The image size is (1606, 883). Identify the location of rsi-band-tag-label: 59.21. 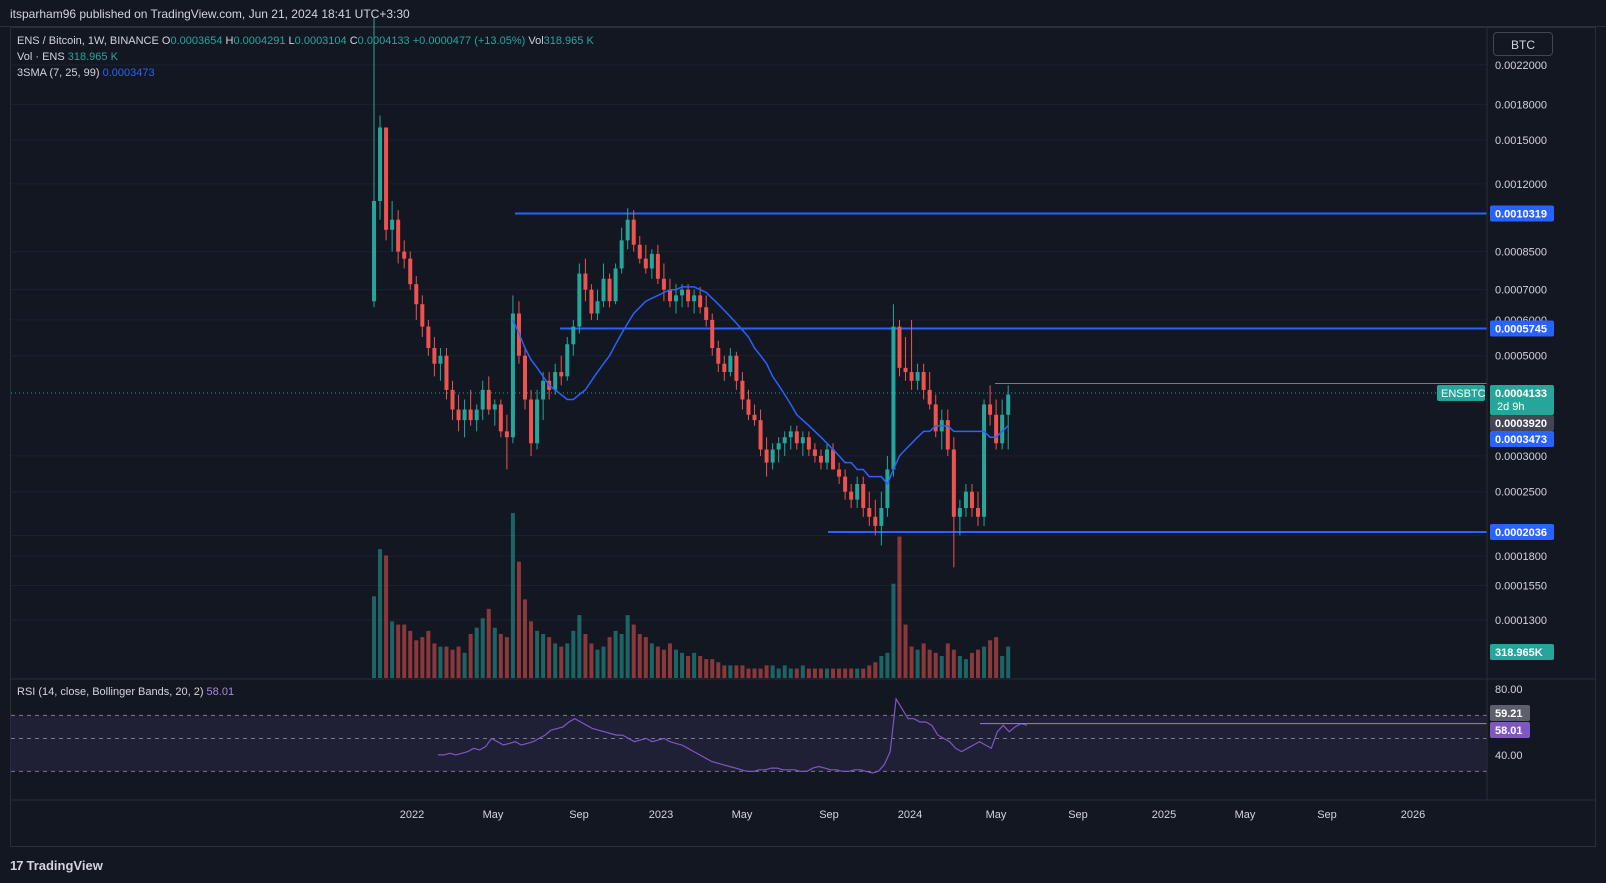
(1509, 714).